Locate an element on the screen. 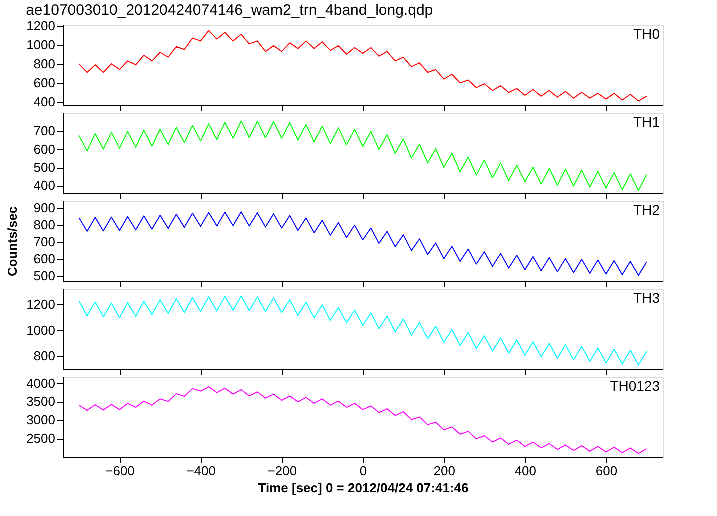  text: TH2 is located at coordinates (647, 210).